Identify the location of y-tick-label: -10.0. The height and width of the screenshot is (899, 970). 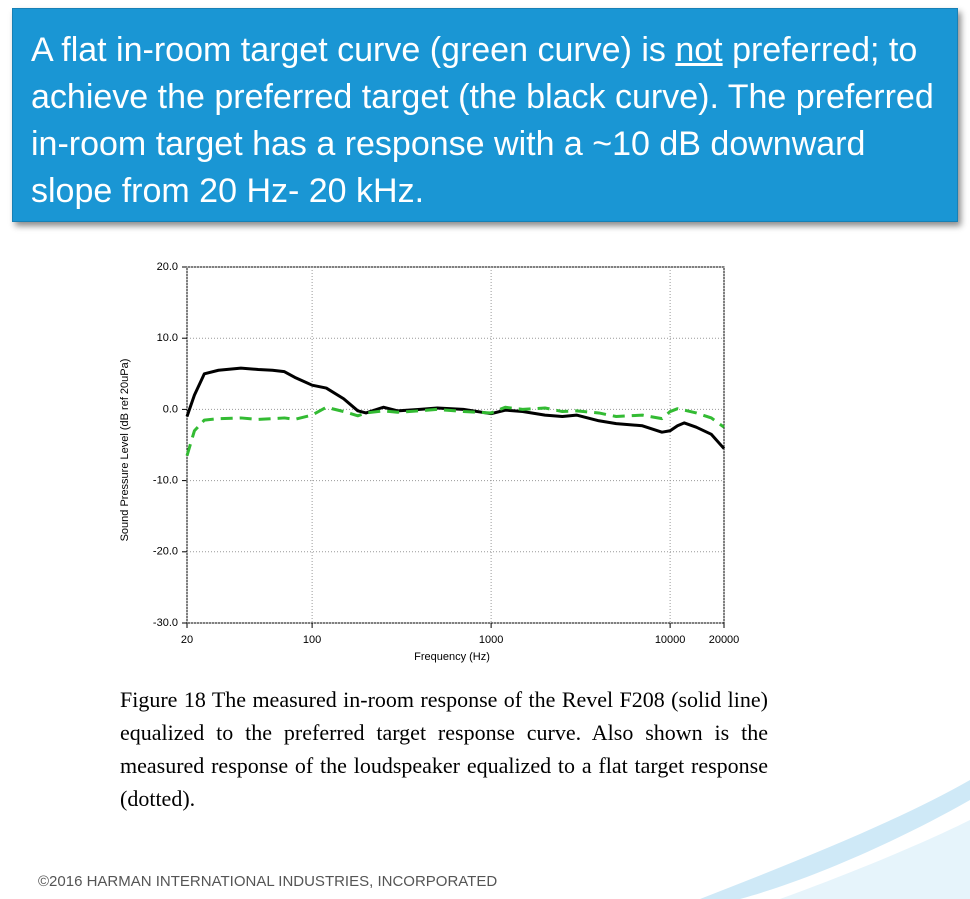
(165, 481).